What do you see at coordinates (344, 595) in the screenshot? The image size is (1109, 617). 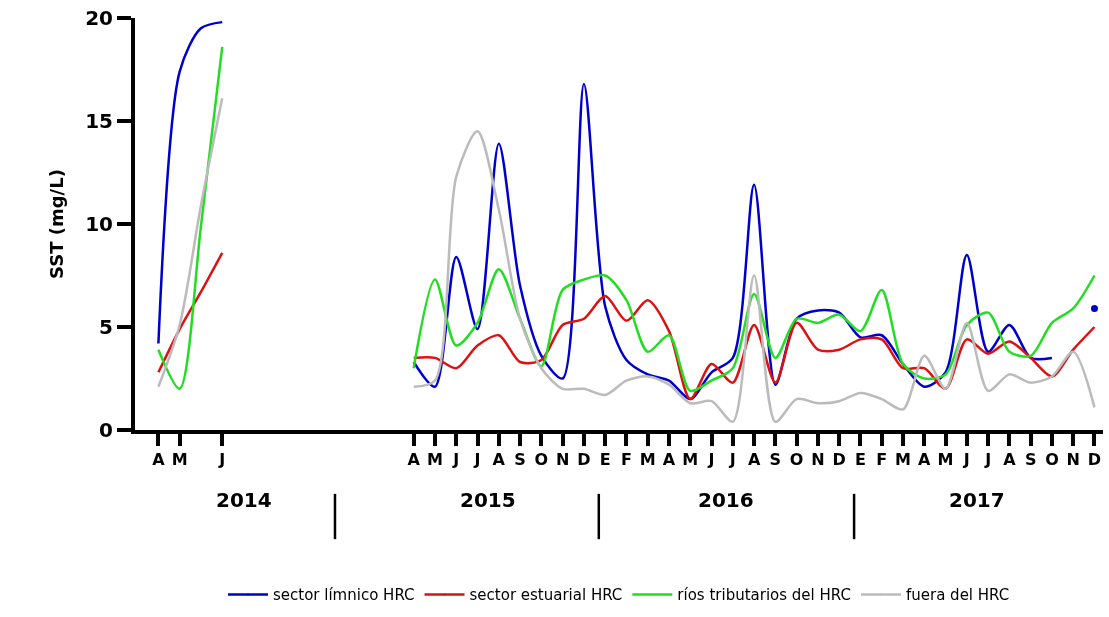 I see `legend-label: sector límnico HRC` at bounding box center [344, 595].